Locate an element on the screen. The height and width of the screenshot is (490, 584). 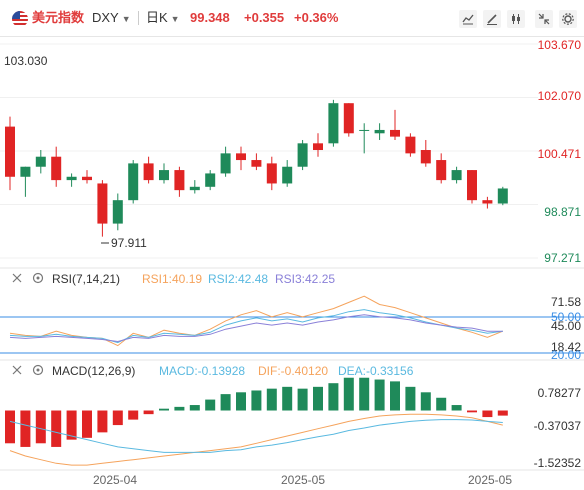
rsi1-value: RSI1:40.19 is located at coordinates (172, 279).